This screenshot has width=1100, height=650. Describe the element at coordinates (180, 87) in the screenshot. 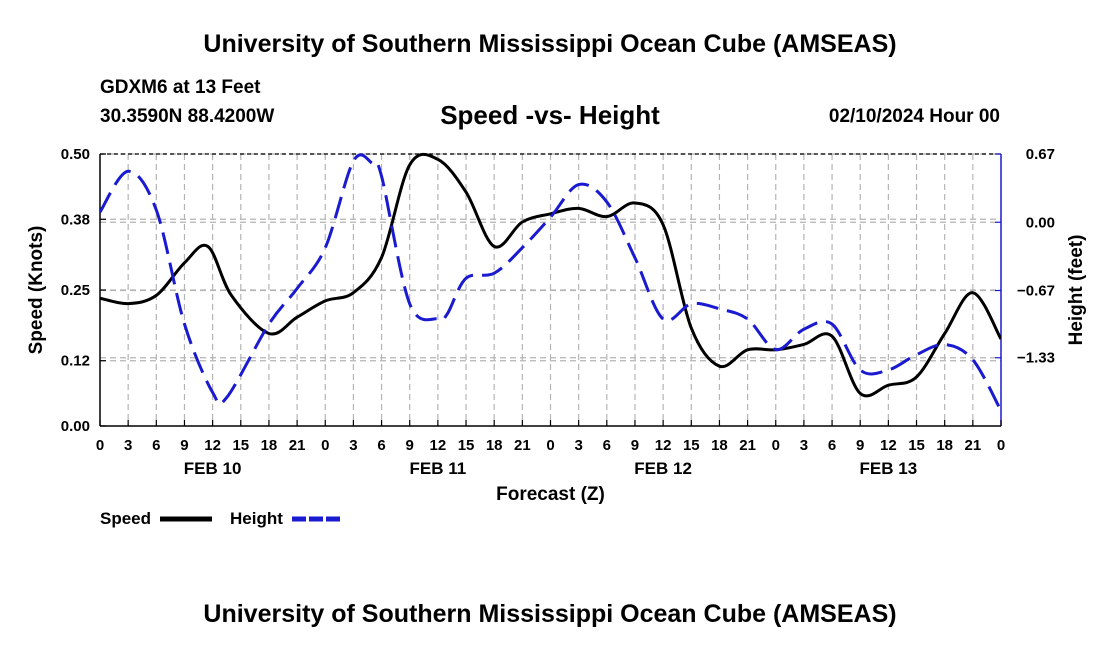

I see `station-label: GDXM6 at 13 Feet` at that location.